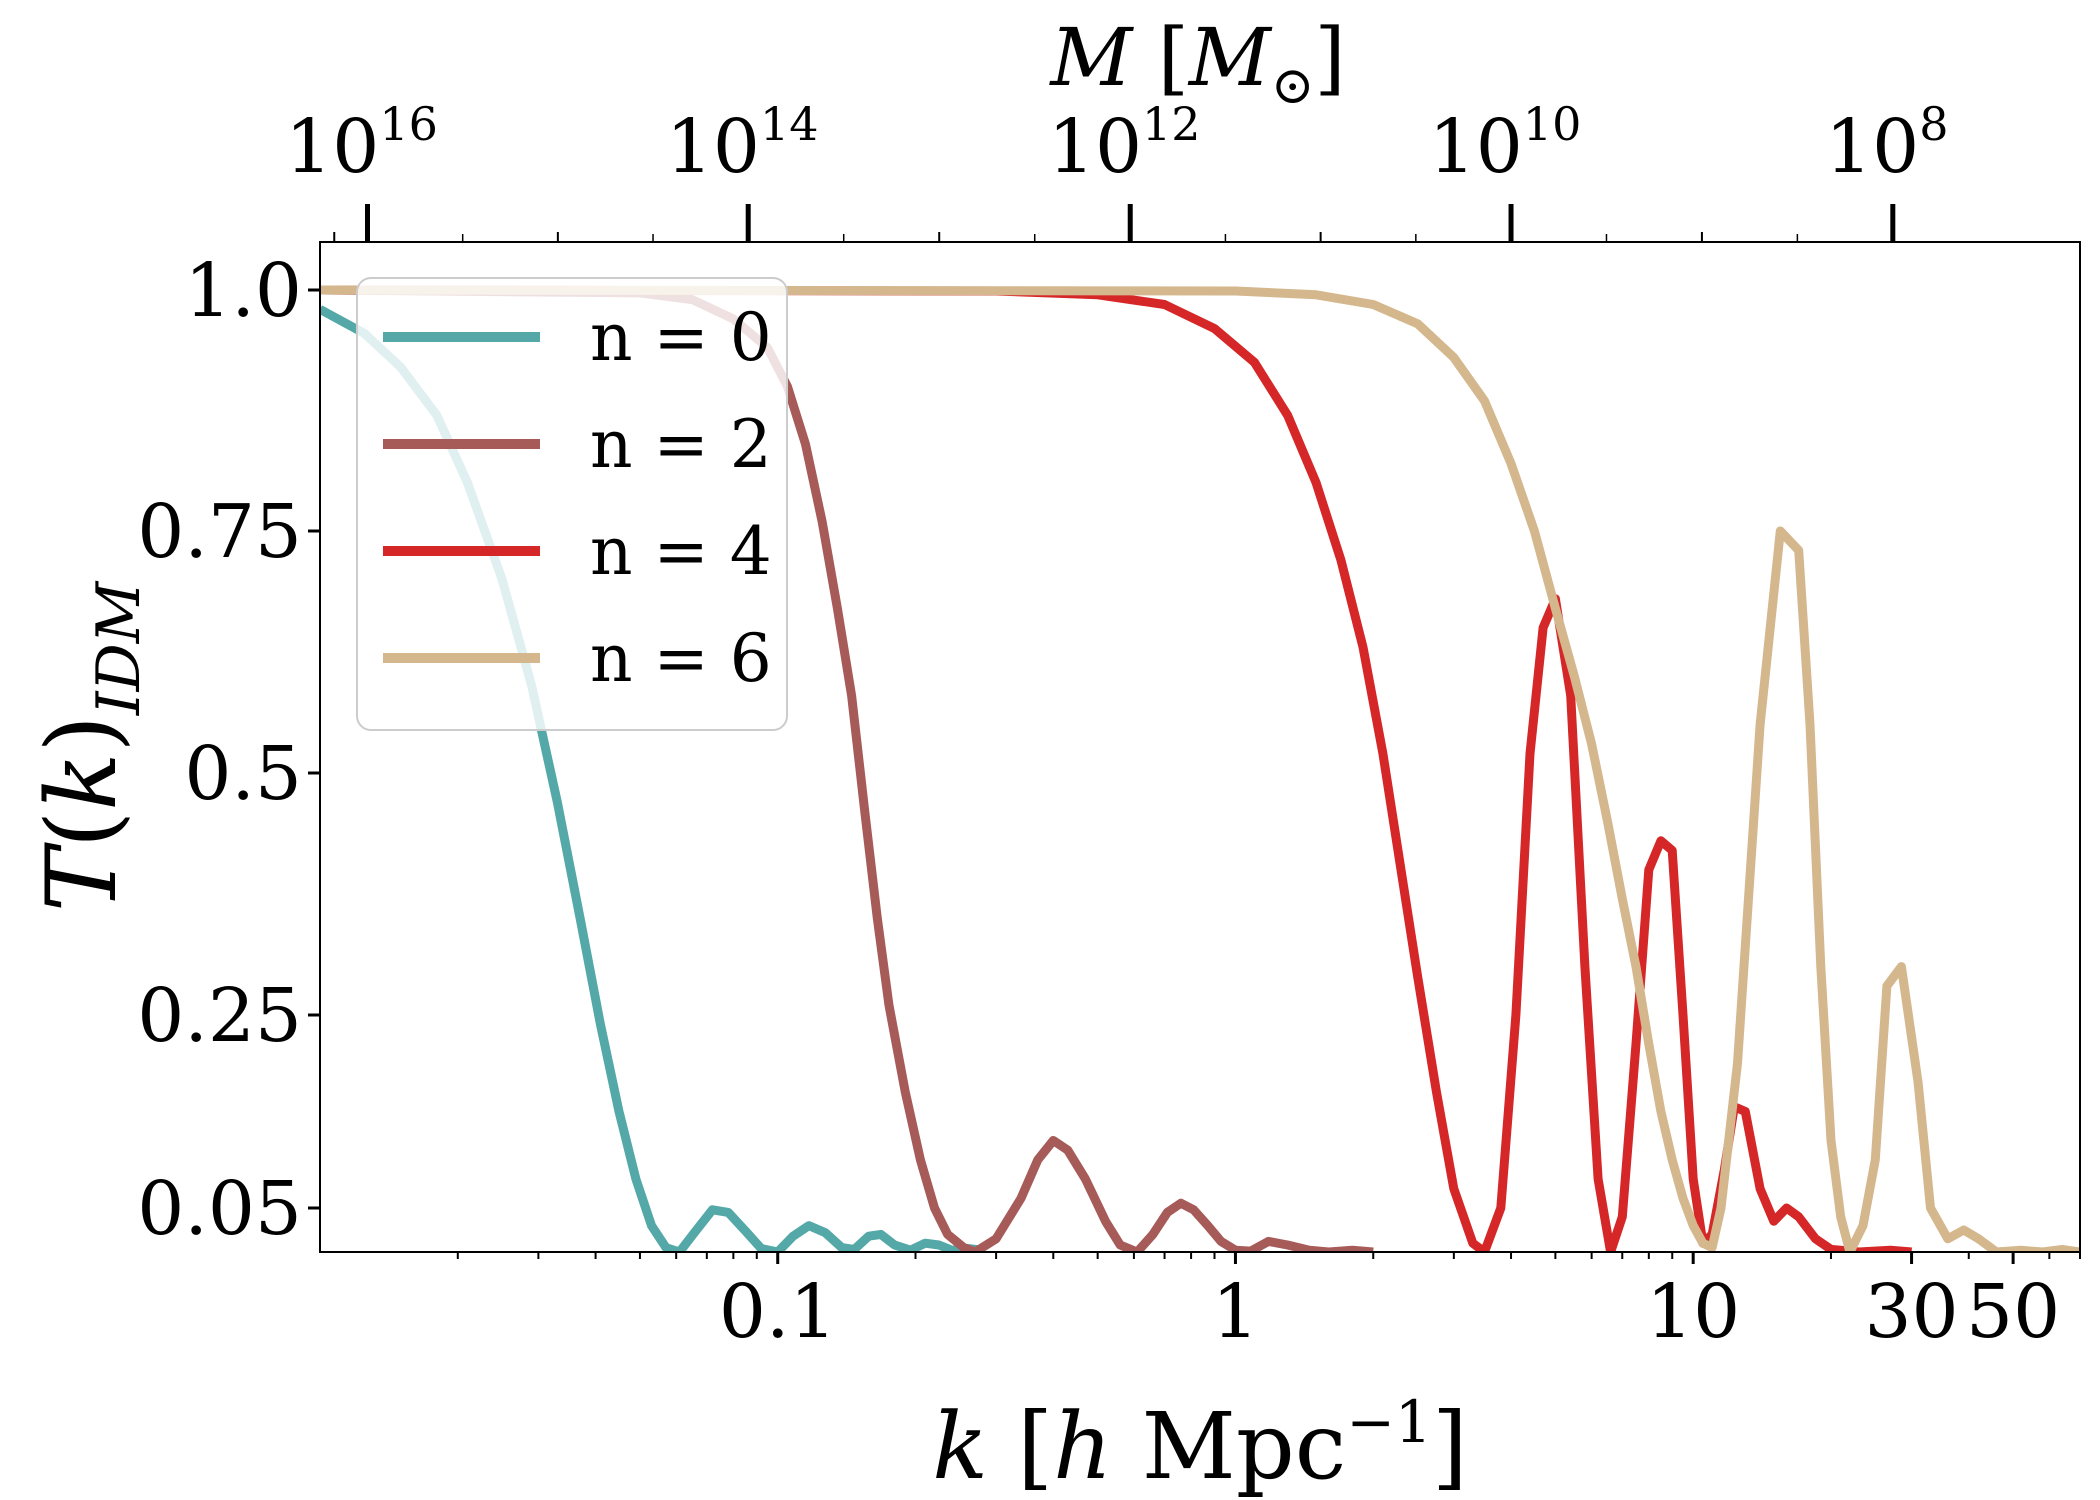 This screenshot has height=1500, width=2100. What do you see at coordinates (1505, 143) in the screenshot?
I see `top-tick-label: 1010` at bounding box center [1505, 143].